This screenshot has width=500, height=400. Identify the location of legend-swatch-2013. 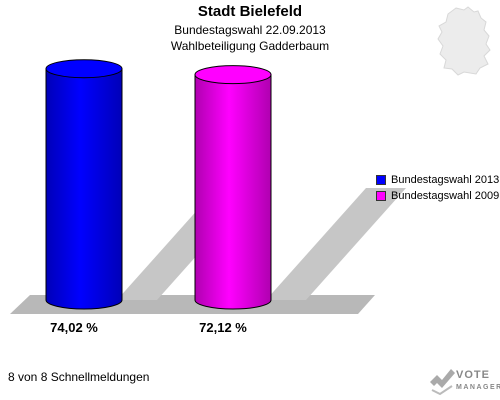
(381, 180).